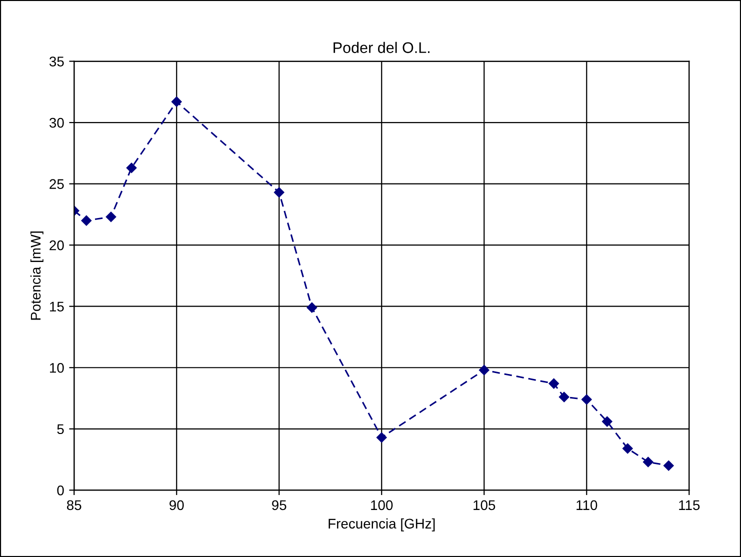 This screenshot has width=741, height=557. What do you see at coordinates (56, 123) in the screenshot?
I see `y-tick-label: 30` at bounding box center [56, 123].